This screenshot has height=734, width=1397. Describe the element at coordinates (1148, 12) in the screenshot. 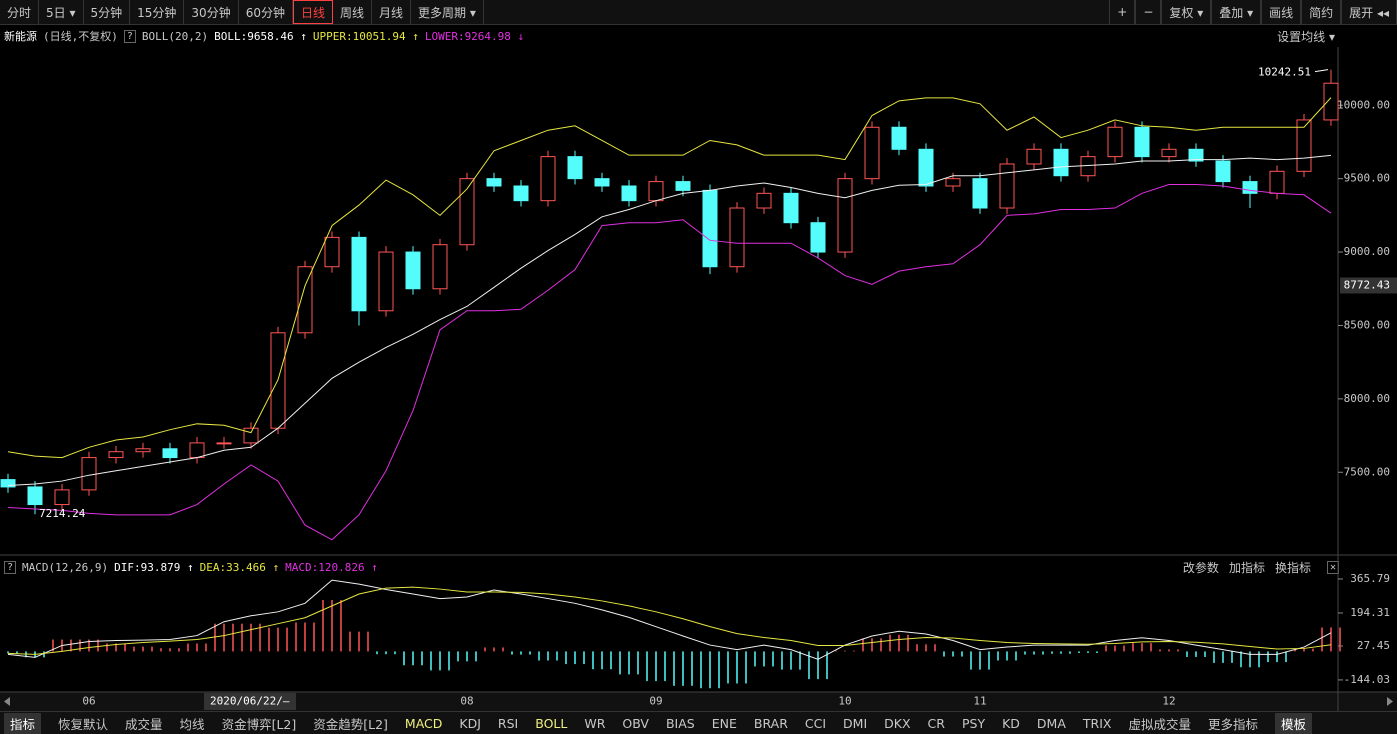

I see `tool-button: −` at that location.